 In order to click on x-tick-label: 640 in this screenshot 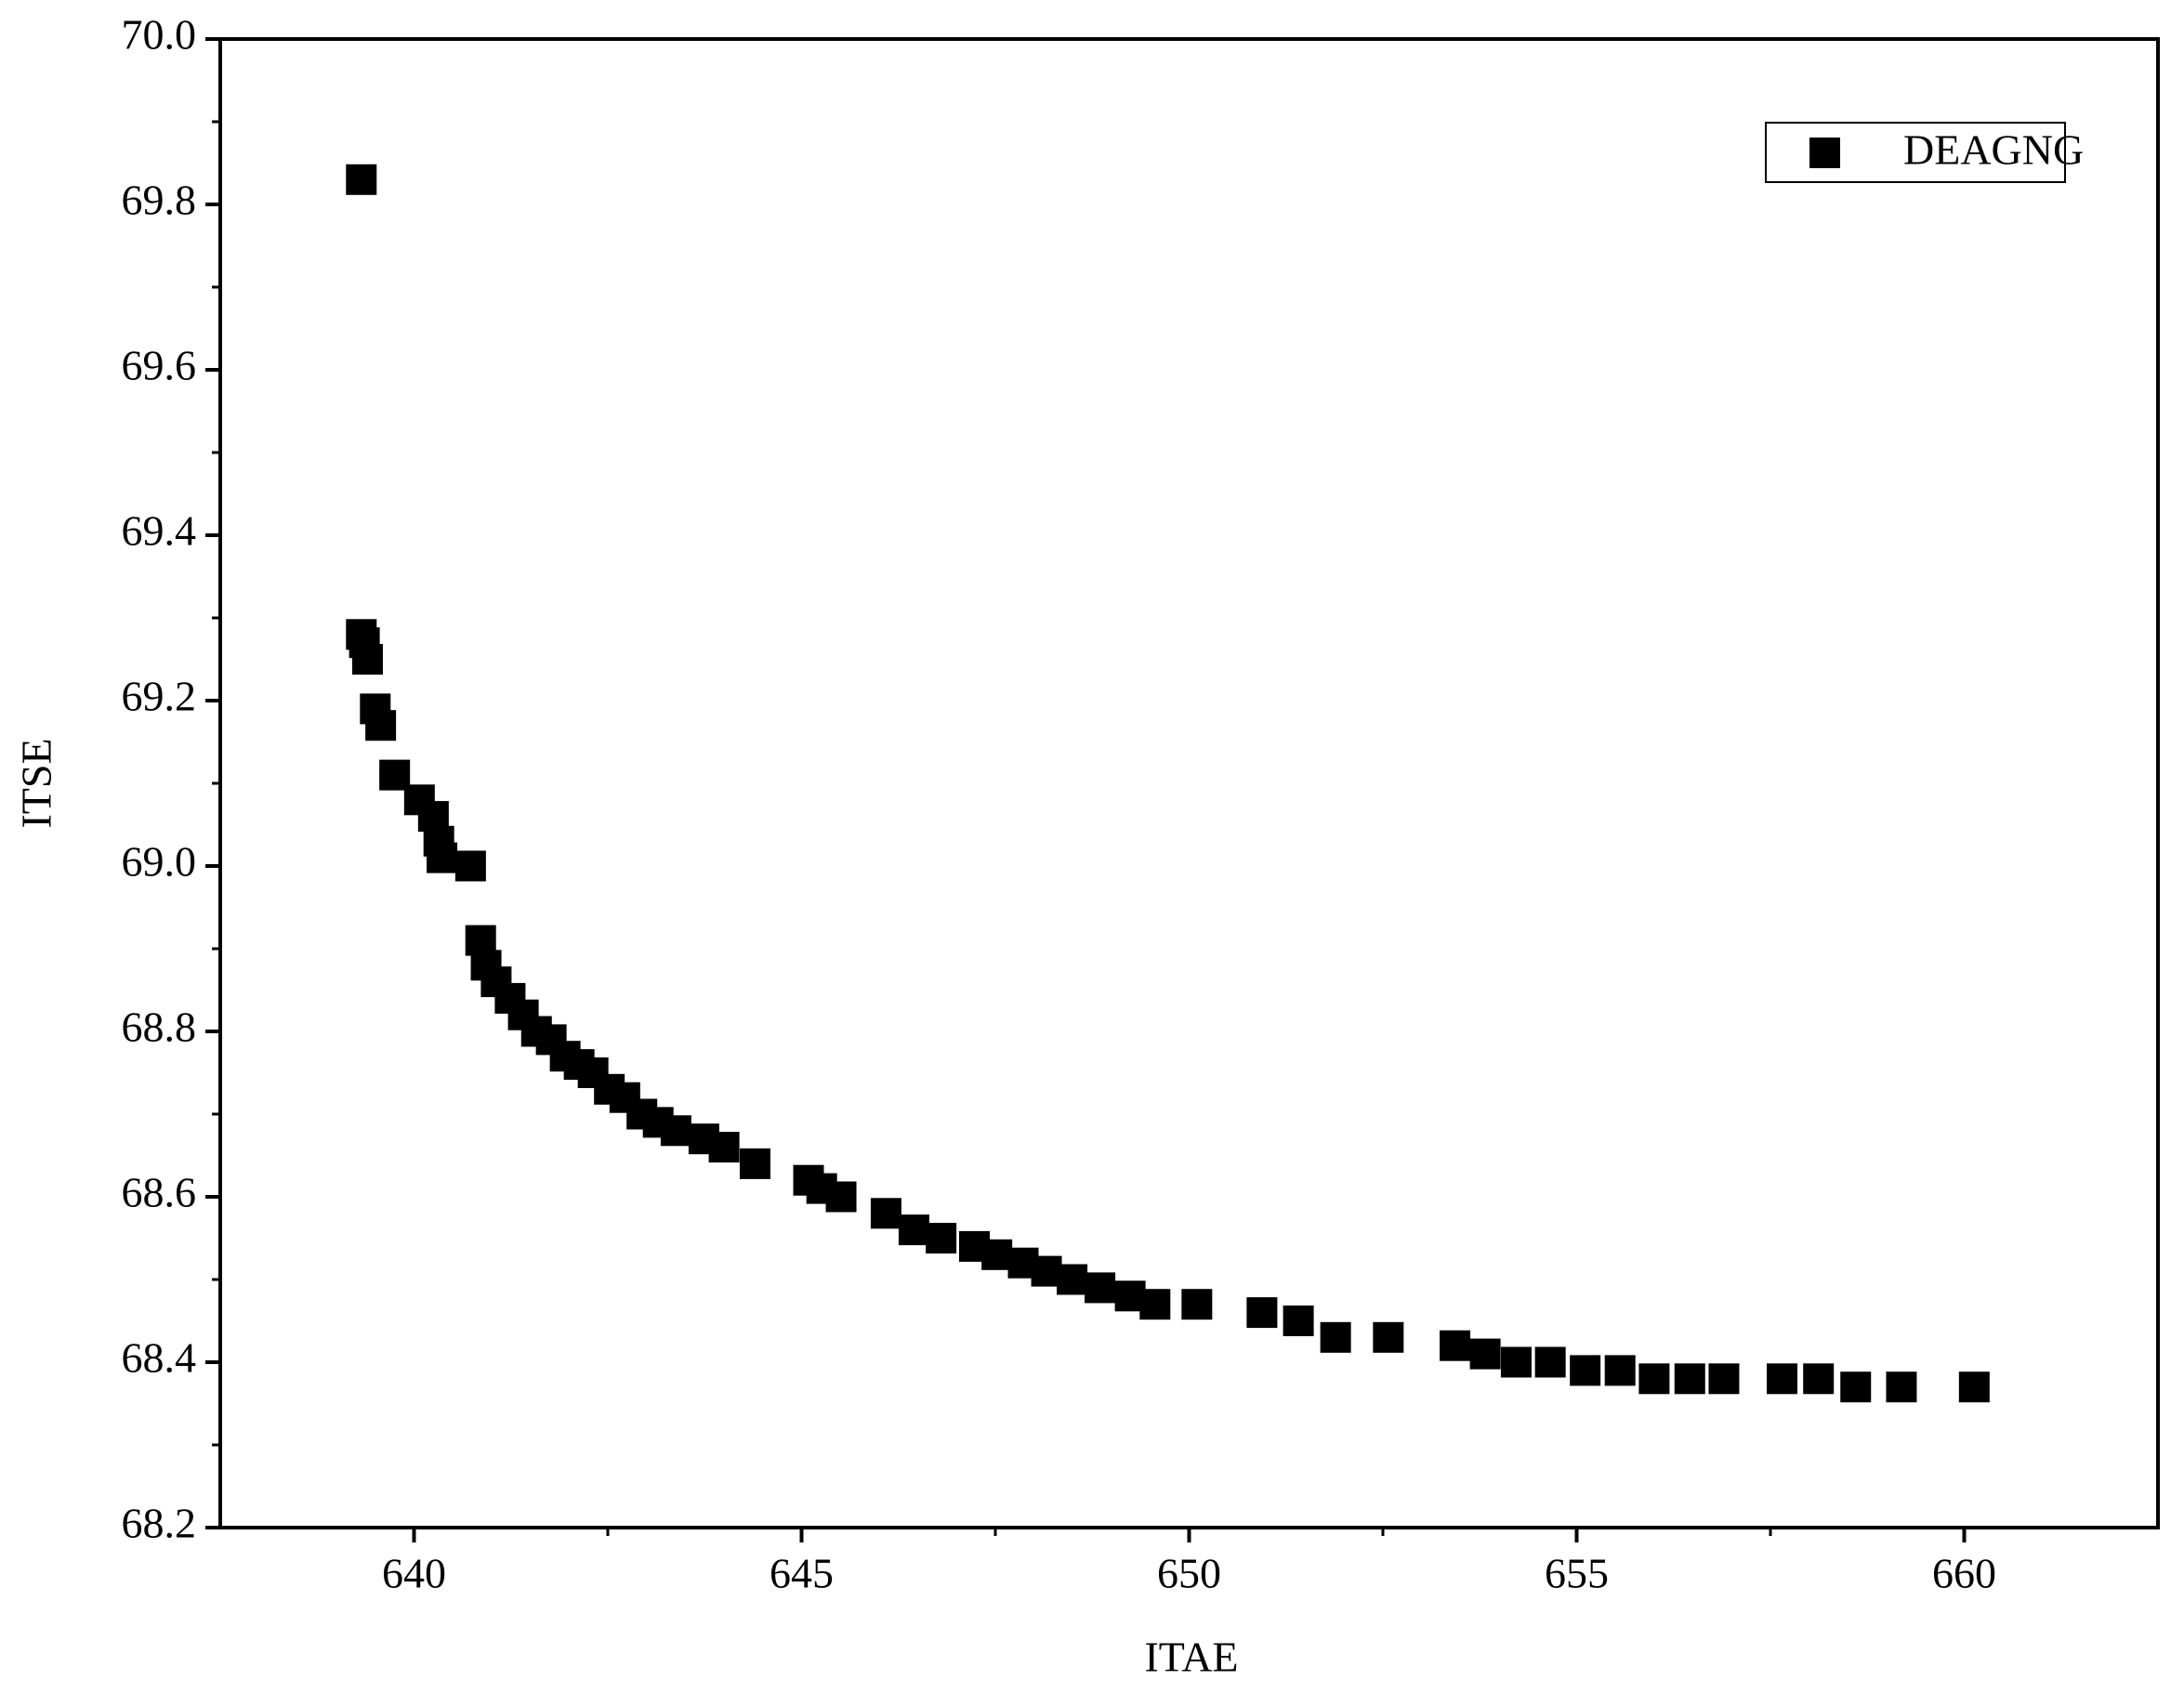, I will do `click(414, 1573)`.